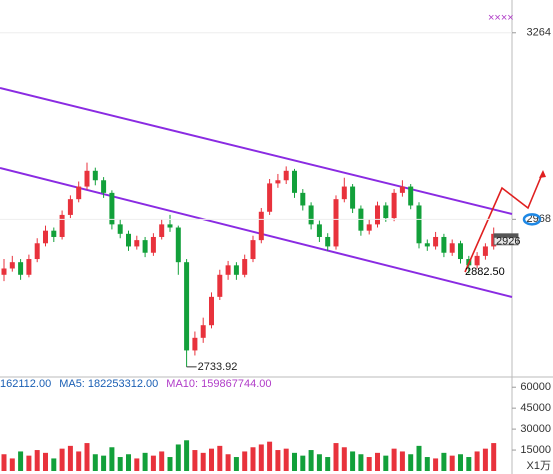 The width and height of the screenshot is (553, 474). What do you see at coordinates (25, 384) in the screenshot?
I see `legend-entry: 162112.00` at bounding box center [25, 384].